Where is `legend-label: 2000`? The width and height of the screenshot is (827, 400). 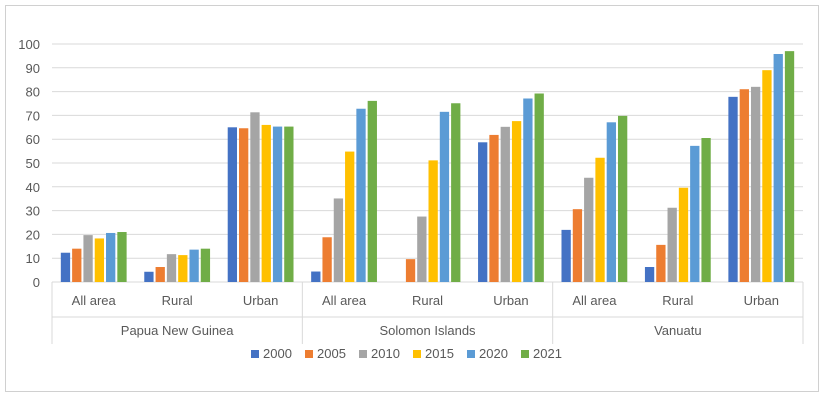
legend-label: 2000 is located at coordinates (277, 353).